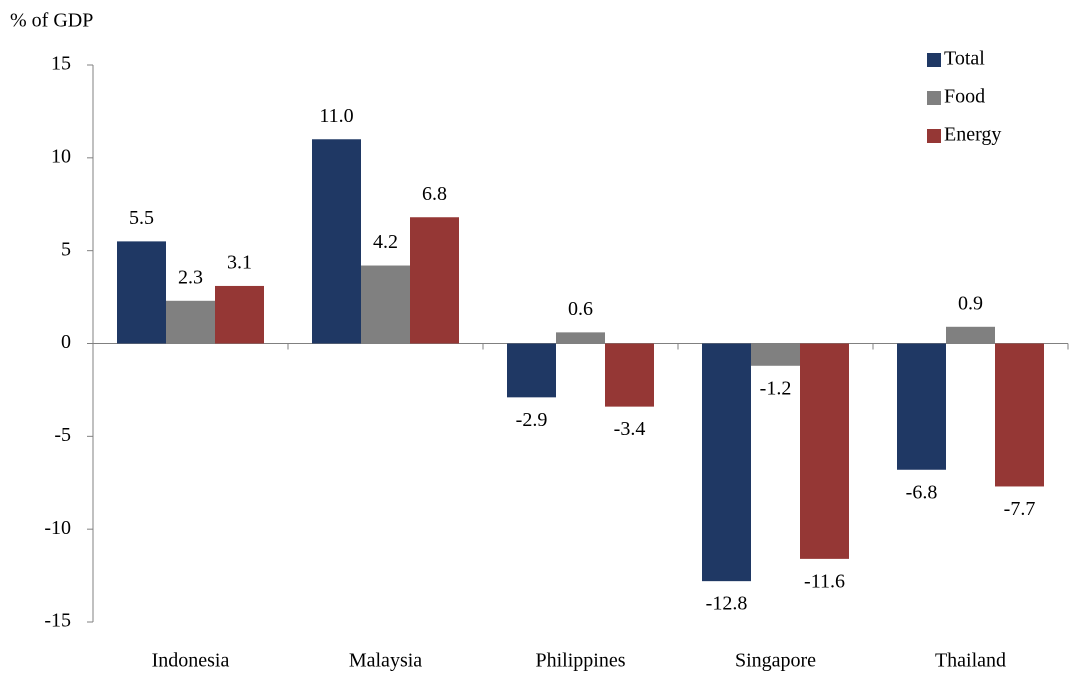 This screenshot has height=679, width=1070. I want to click on y-tick-label: 5, so click(66, 249).